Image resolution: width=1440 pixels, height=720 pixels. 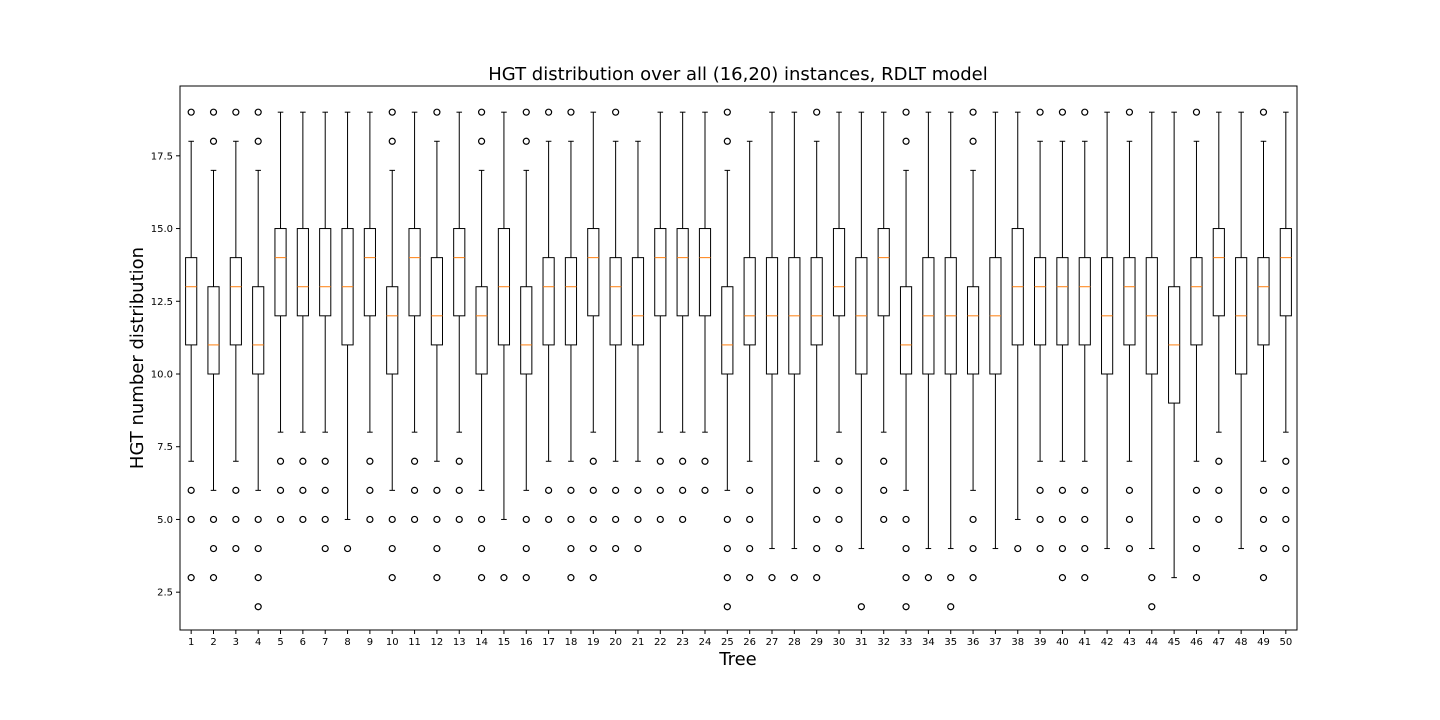 I want to click on x-tick-label: 16, so click(x=526, y=642).